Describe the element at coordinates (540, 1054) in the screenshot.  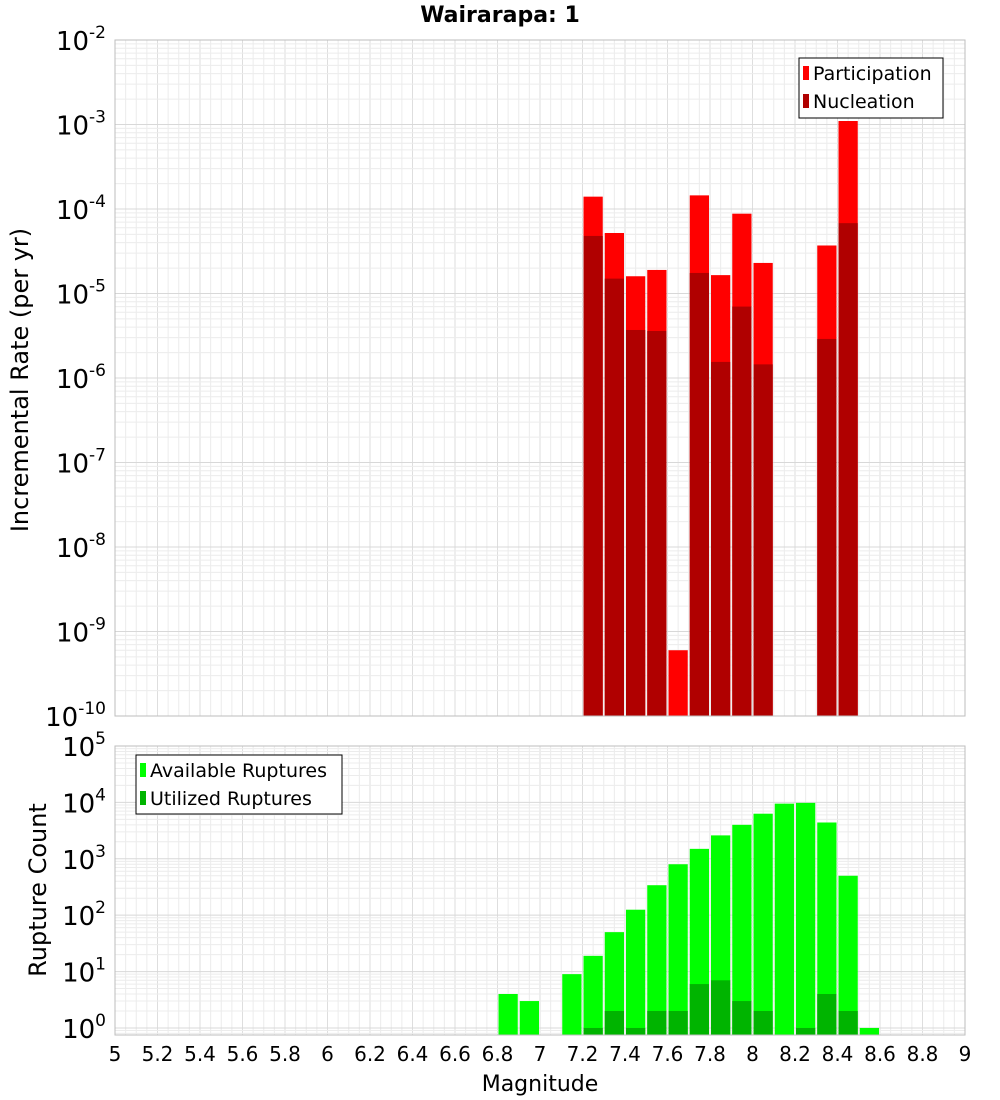
I see `x-tick-label: 7` at that location.